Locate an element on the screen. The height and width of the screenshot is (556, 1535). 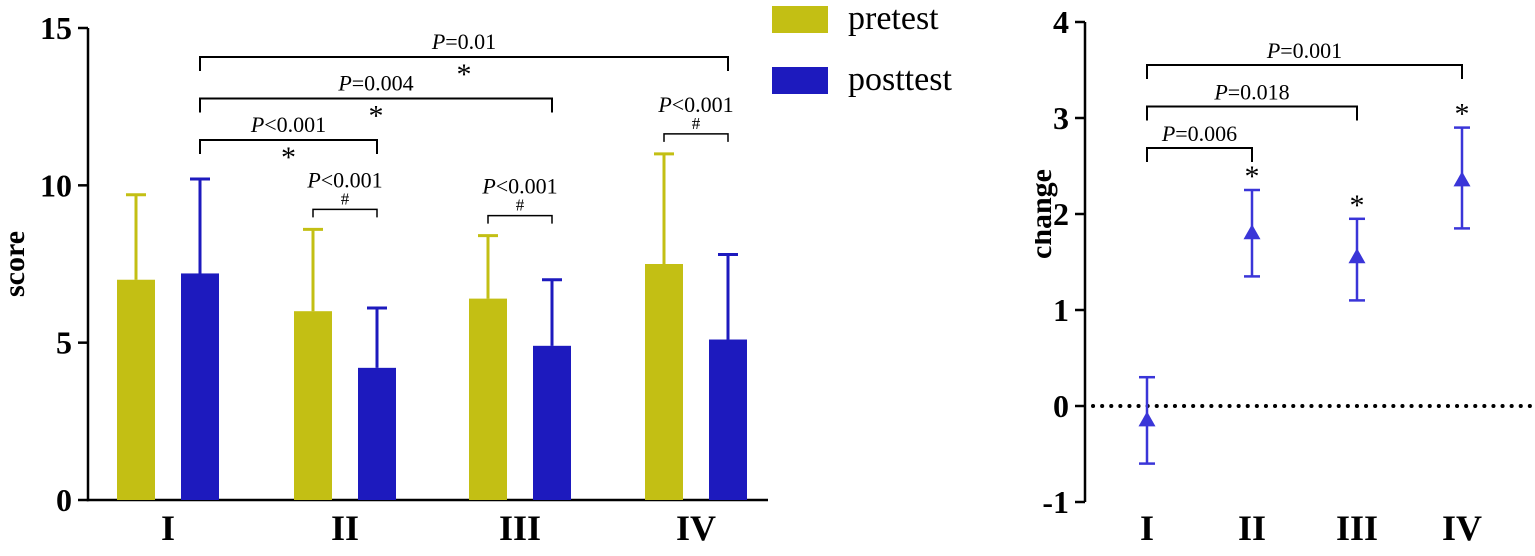
legend-item-pretest: pretest is located at coordinates (862, 19).